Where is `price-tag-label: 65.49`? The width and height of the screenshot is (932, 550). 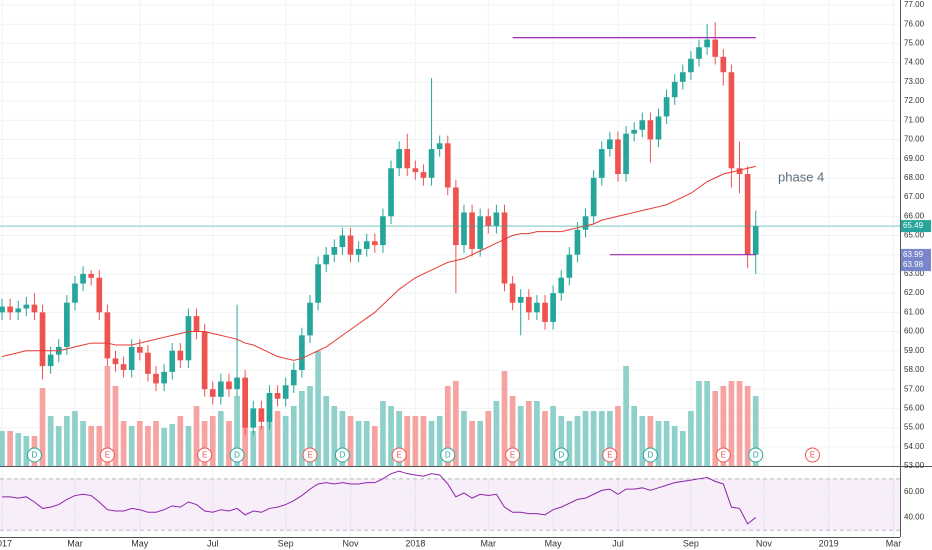
price-tag-label: 65.49 is located at coordinates (913, 225).